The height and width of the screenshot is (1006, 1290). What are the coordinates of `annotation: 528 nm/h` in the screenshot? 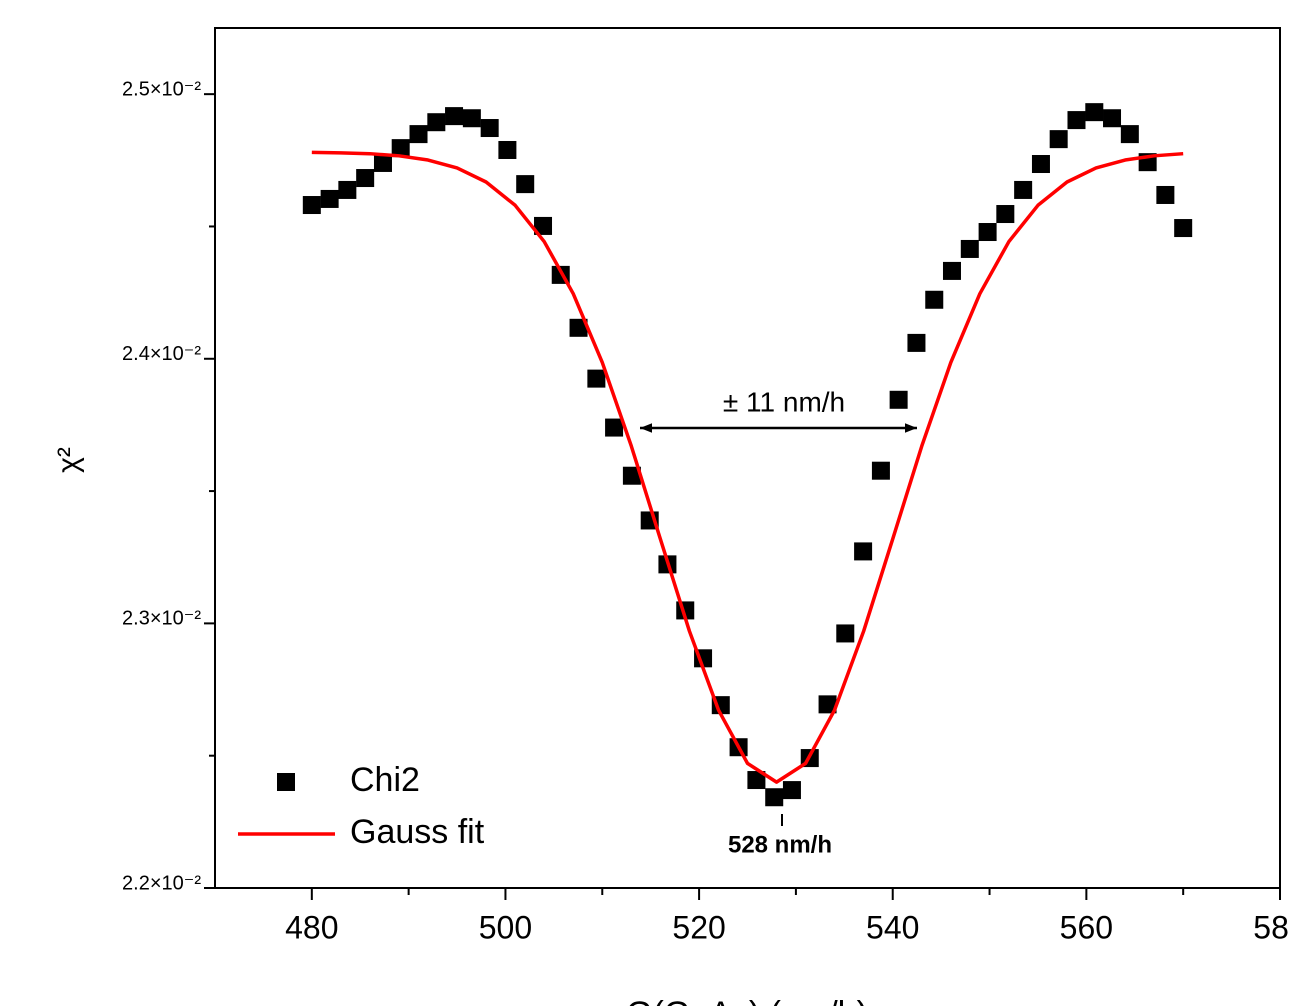 It's located at (780, 844).